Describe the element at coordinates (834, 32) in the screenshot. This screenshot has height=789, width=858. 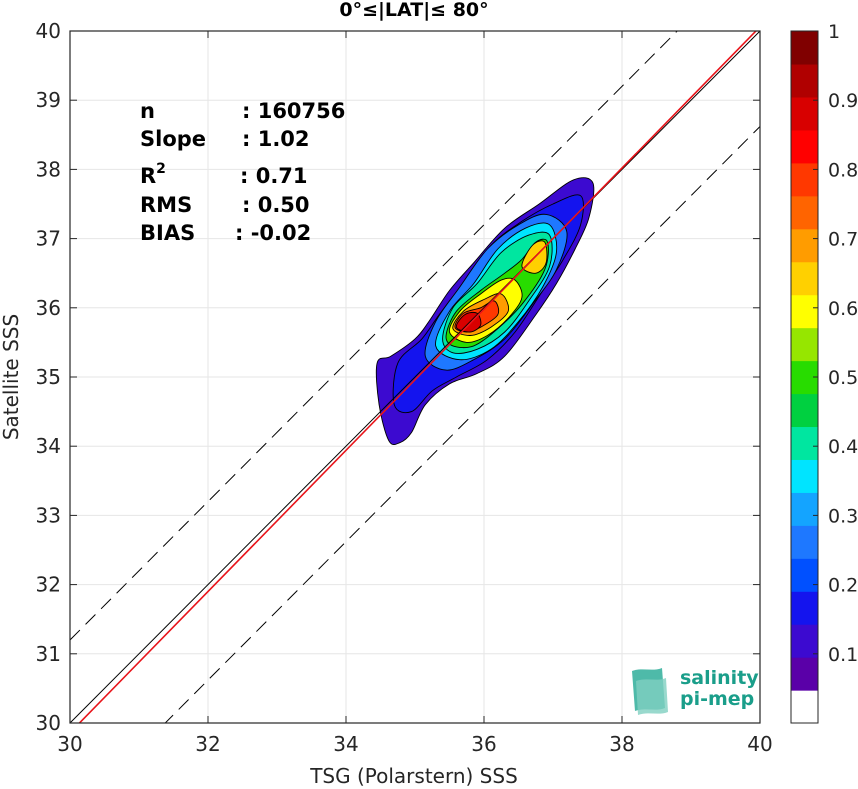
I see `colorbar-tick-label: 1` at that location.